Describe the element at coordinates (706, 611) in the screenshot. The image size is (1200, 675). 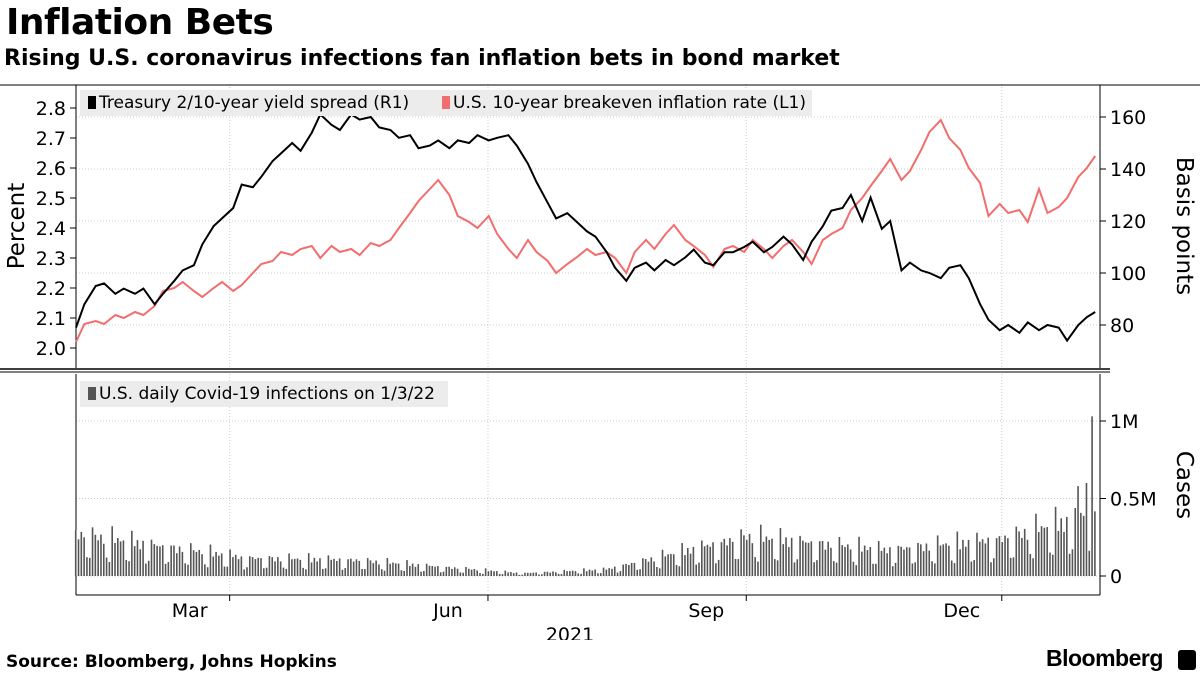
I see `tick-label-x: Sep` at that location.